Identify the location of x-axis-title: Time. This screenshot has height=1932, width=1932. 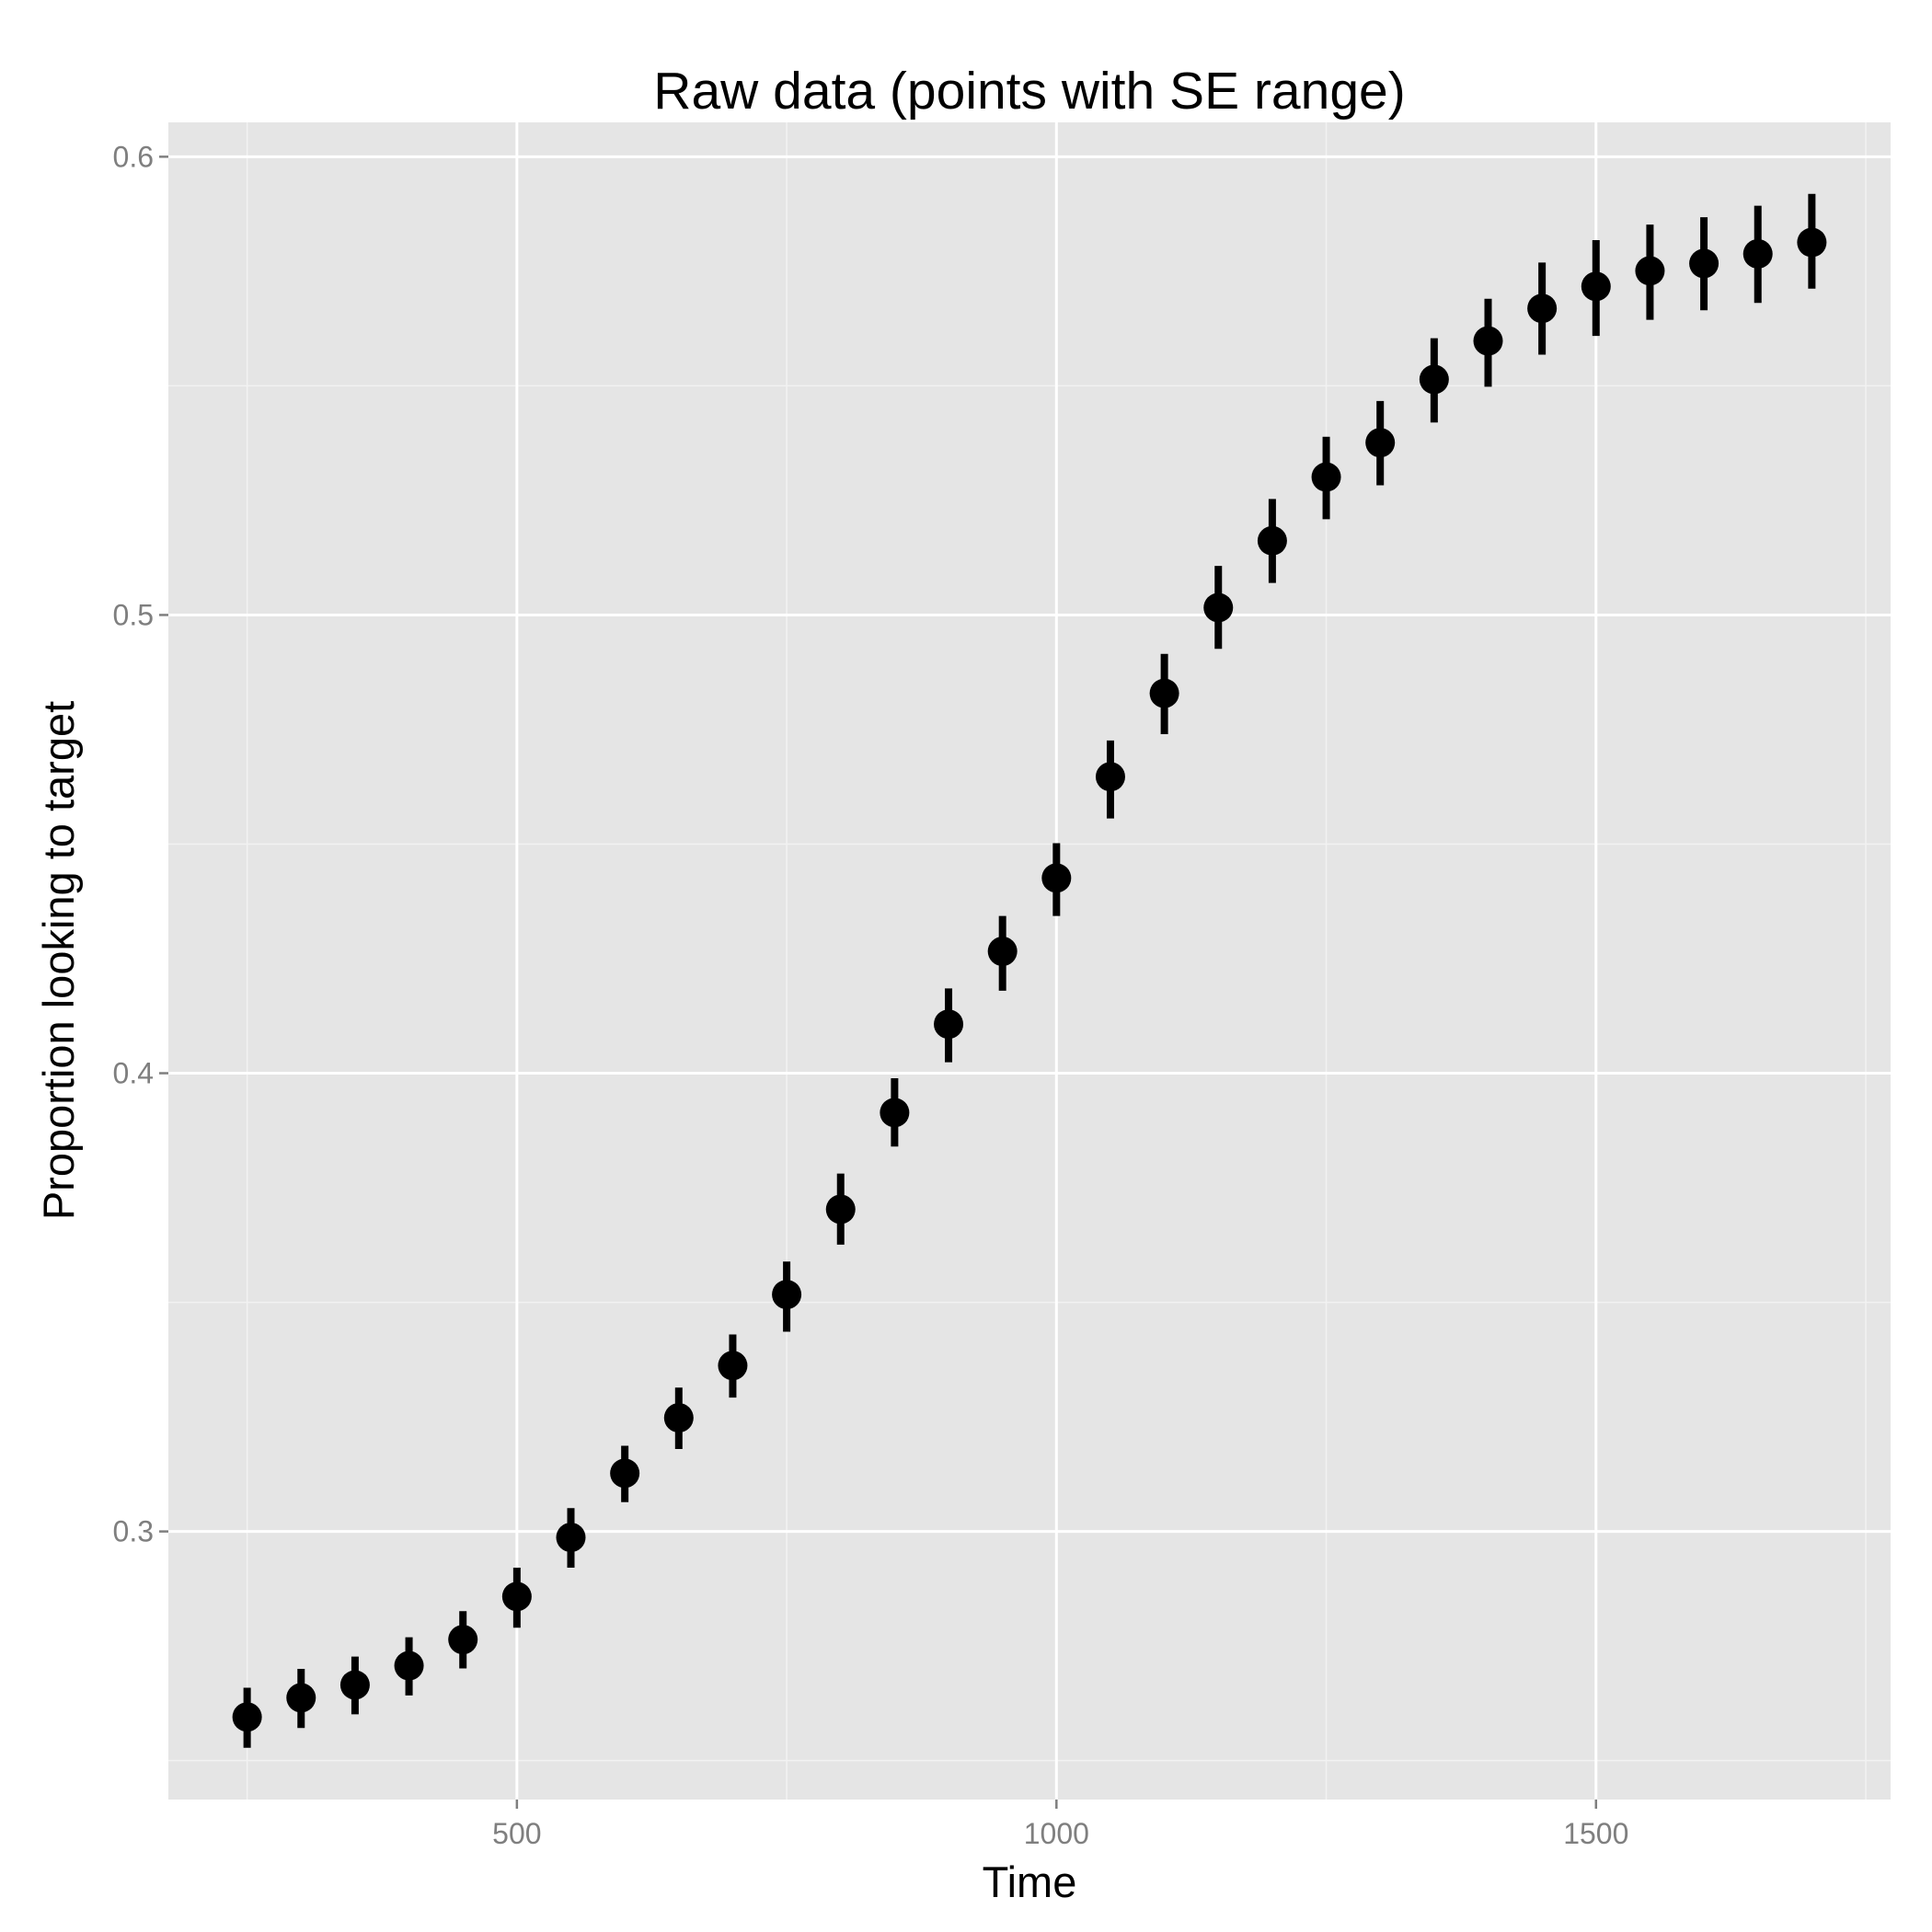
(1030, 1881).